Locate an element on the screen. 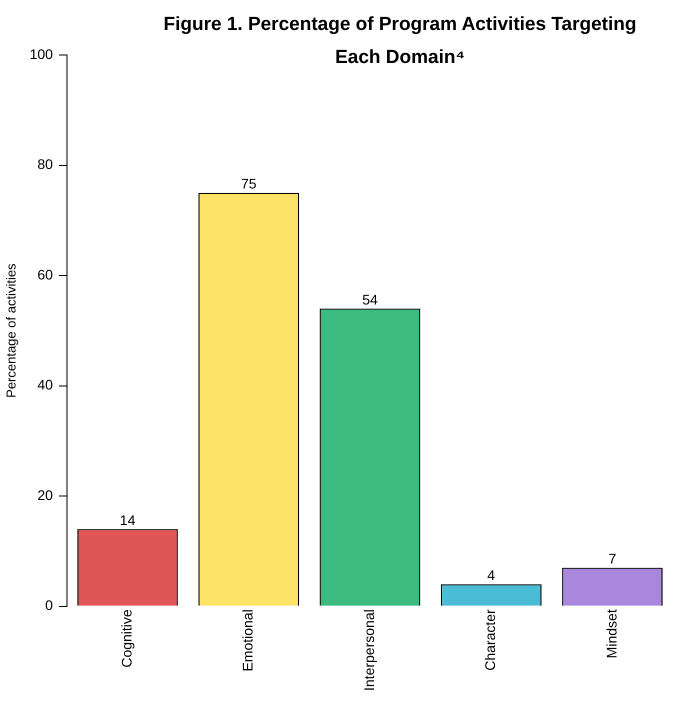  y-tick-label: 60 is located at coordinates (45, 274).